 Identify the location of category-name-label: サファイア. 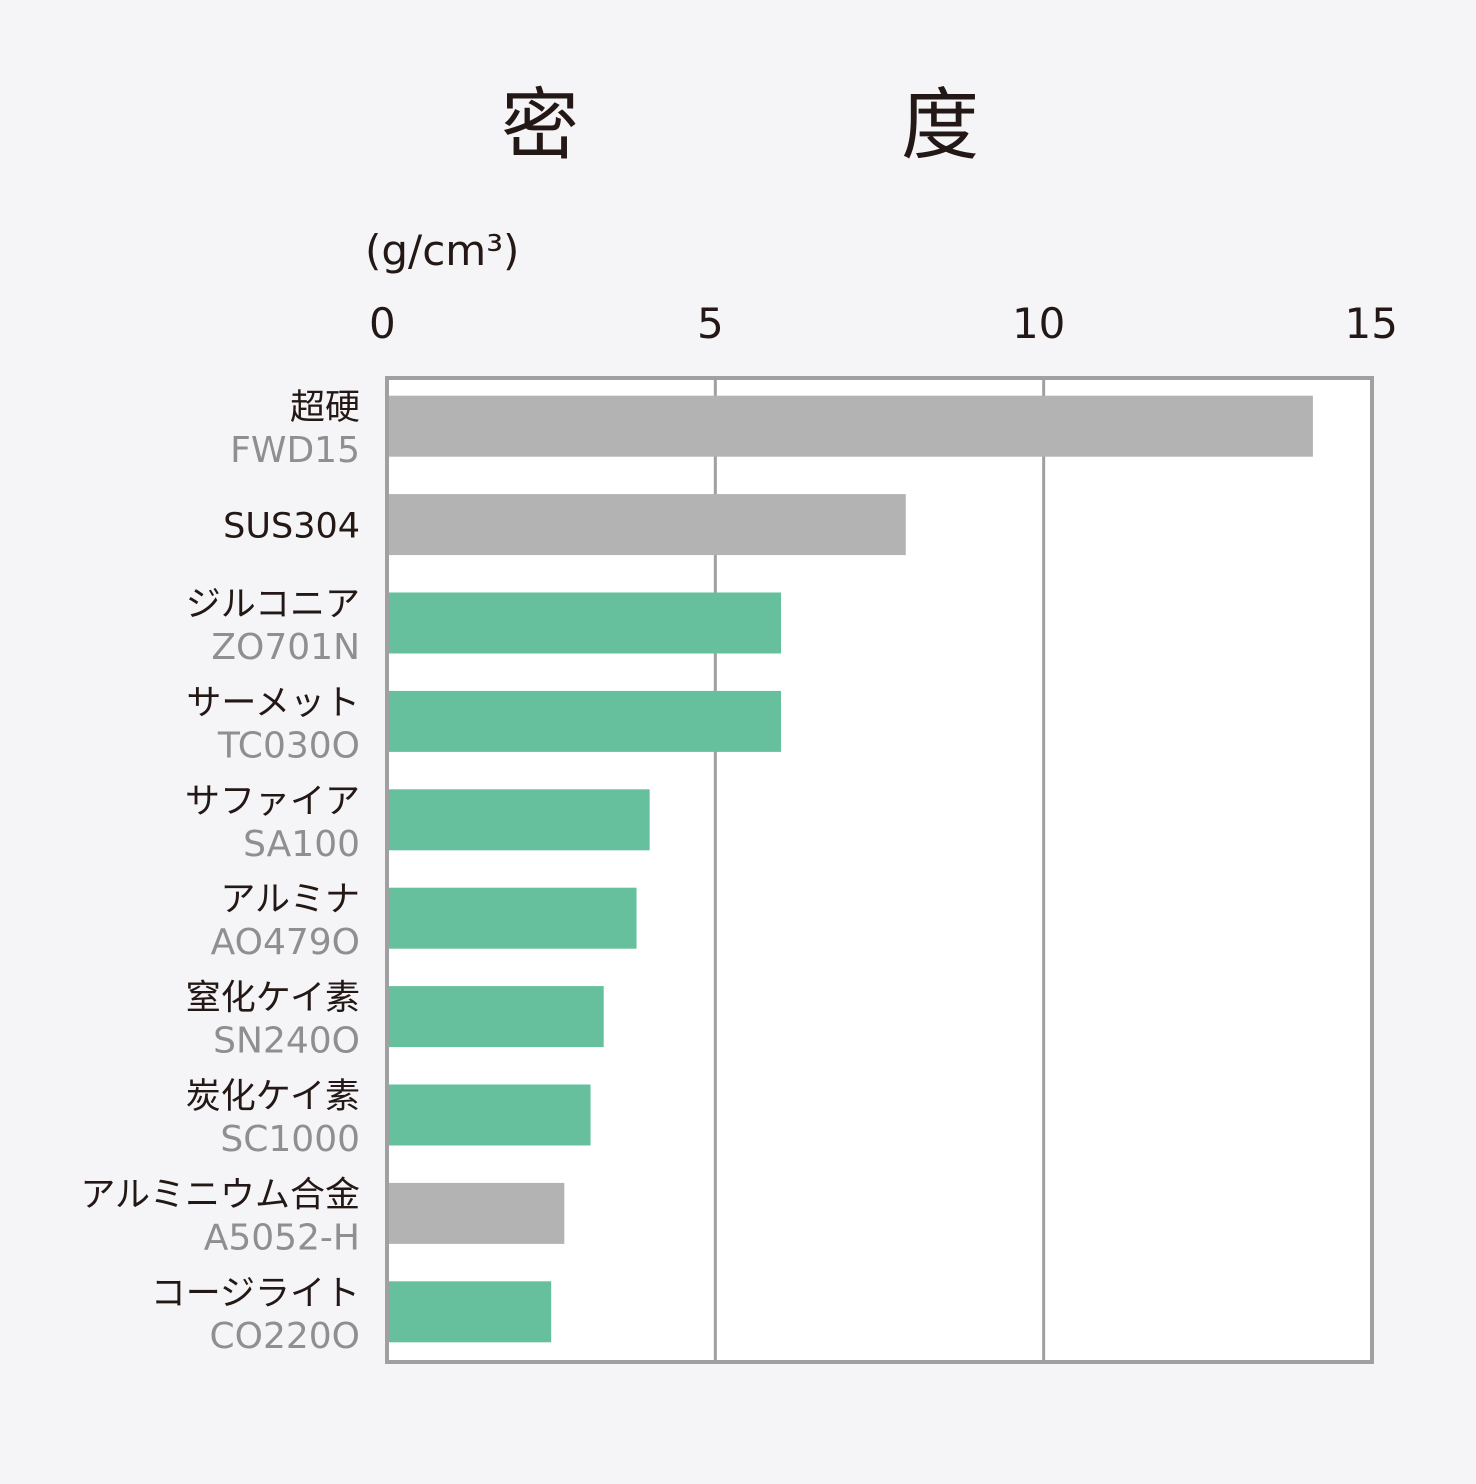
(272, 802).